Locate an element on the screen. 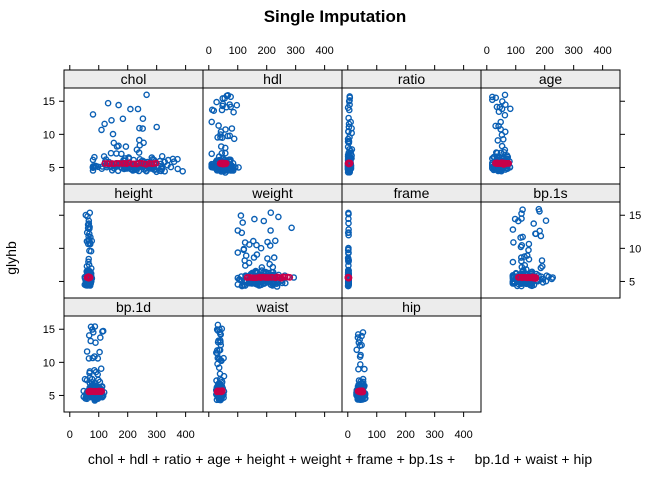 This screenshot has width=672, height=485. panel-strip-label: bp.1d is located at coordinates (133, 307).